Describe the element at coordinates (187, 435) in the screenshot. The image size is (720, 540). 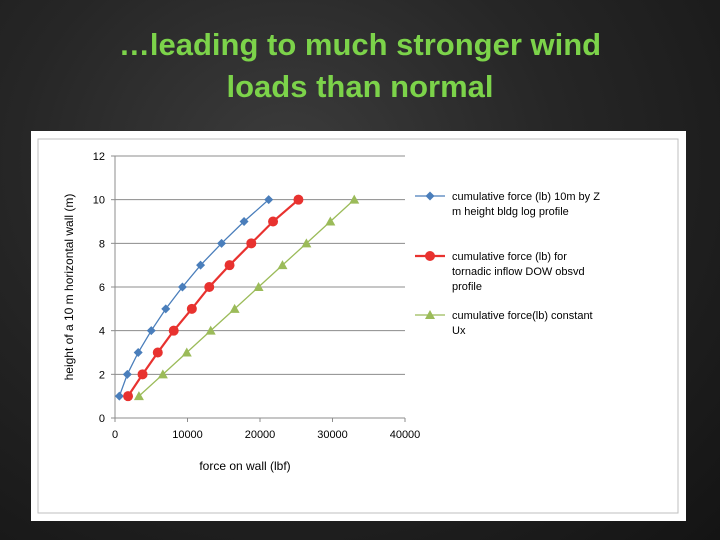
I see `x-tick-label: 10000` at that location.